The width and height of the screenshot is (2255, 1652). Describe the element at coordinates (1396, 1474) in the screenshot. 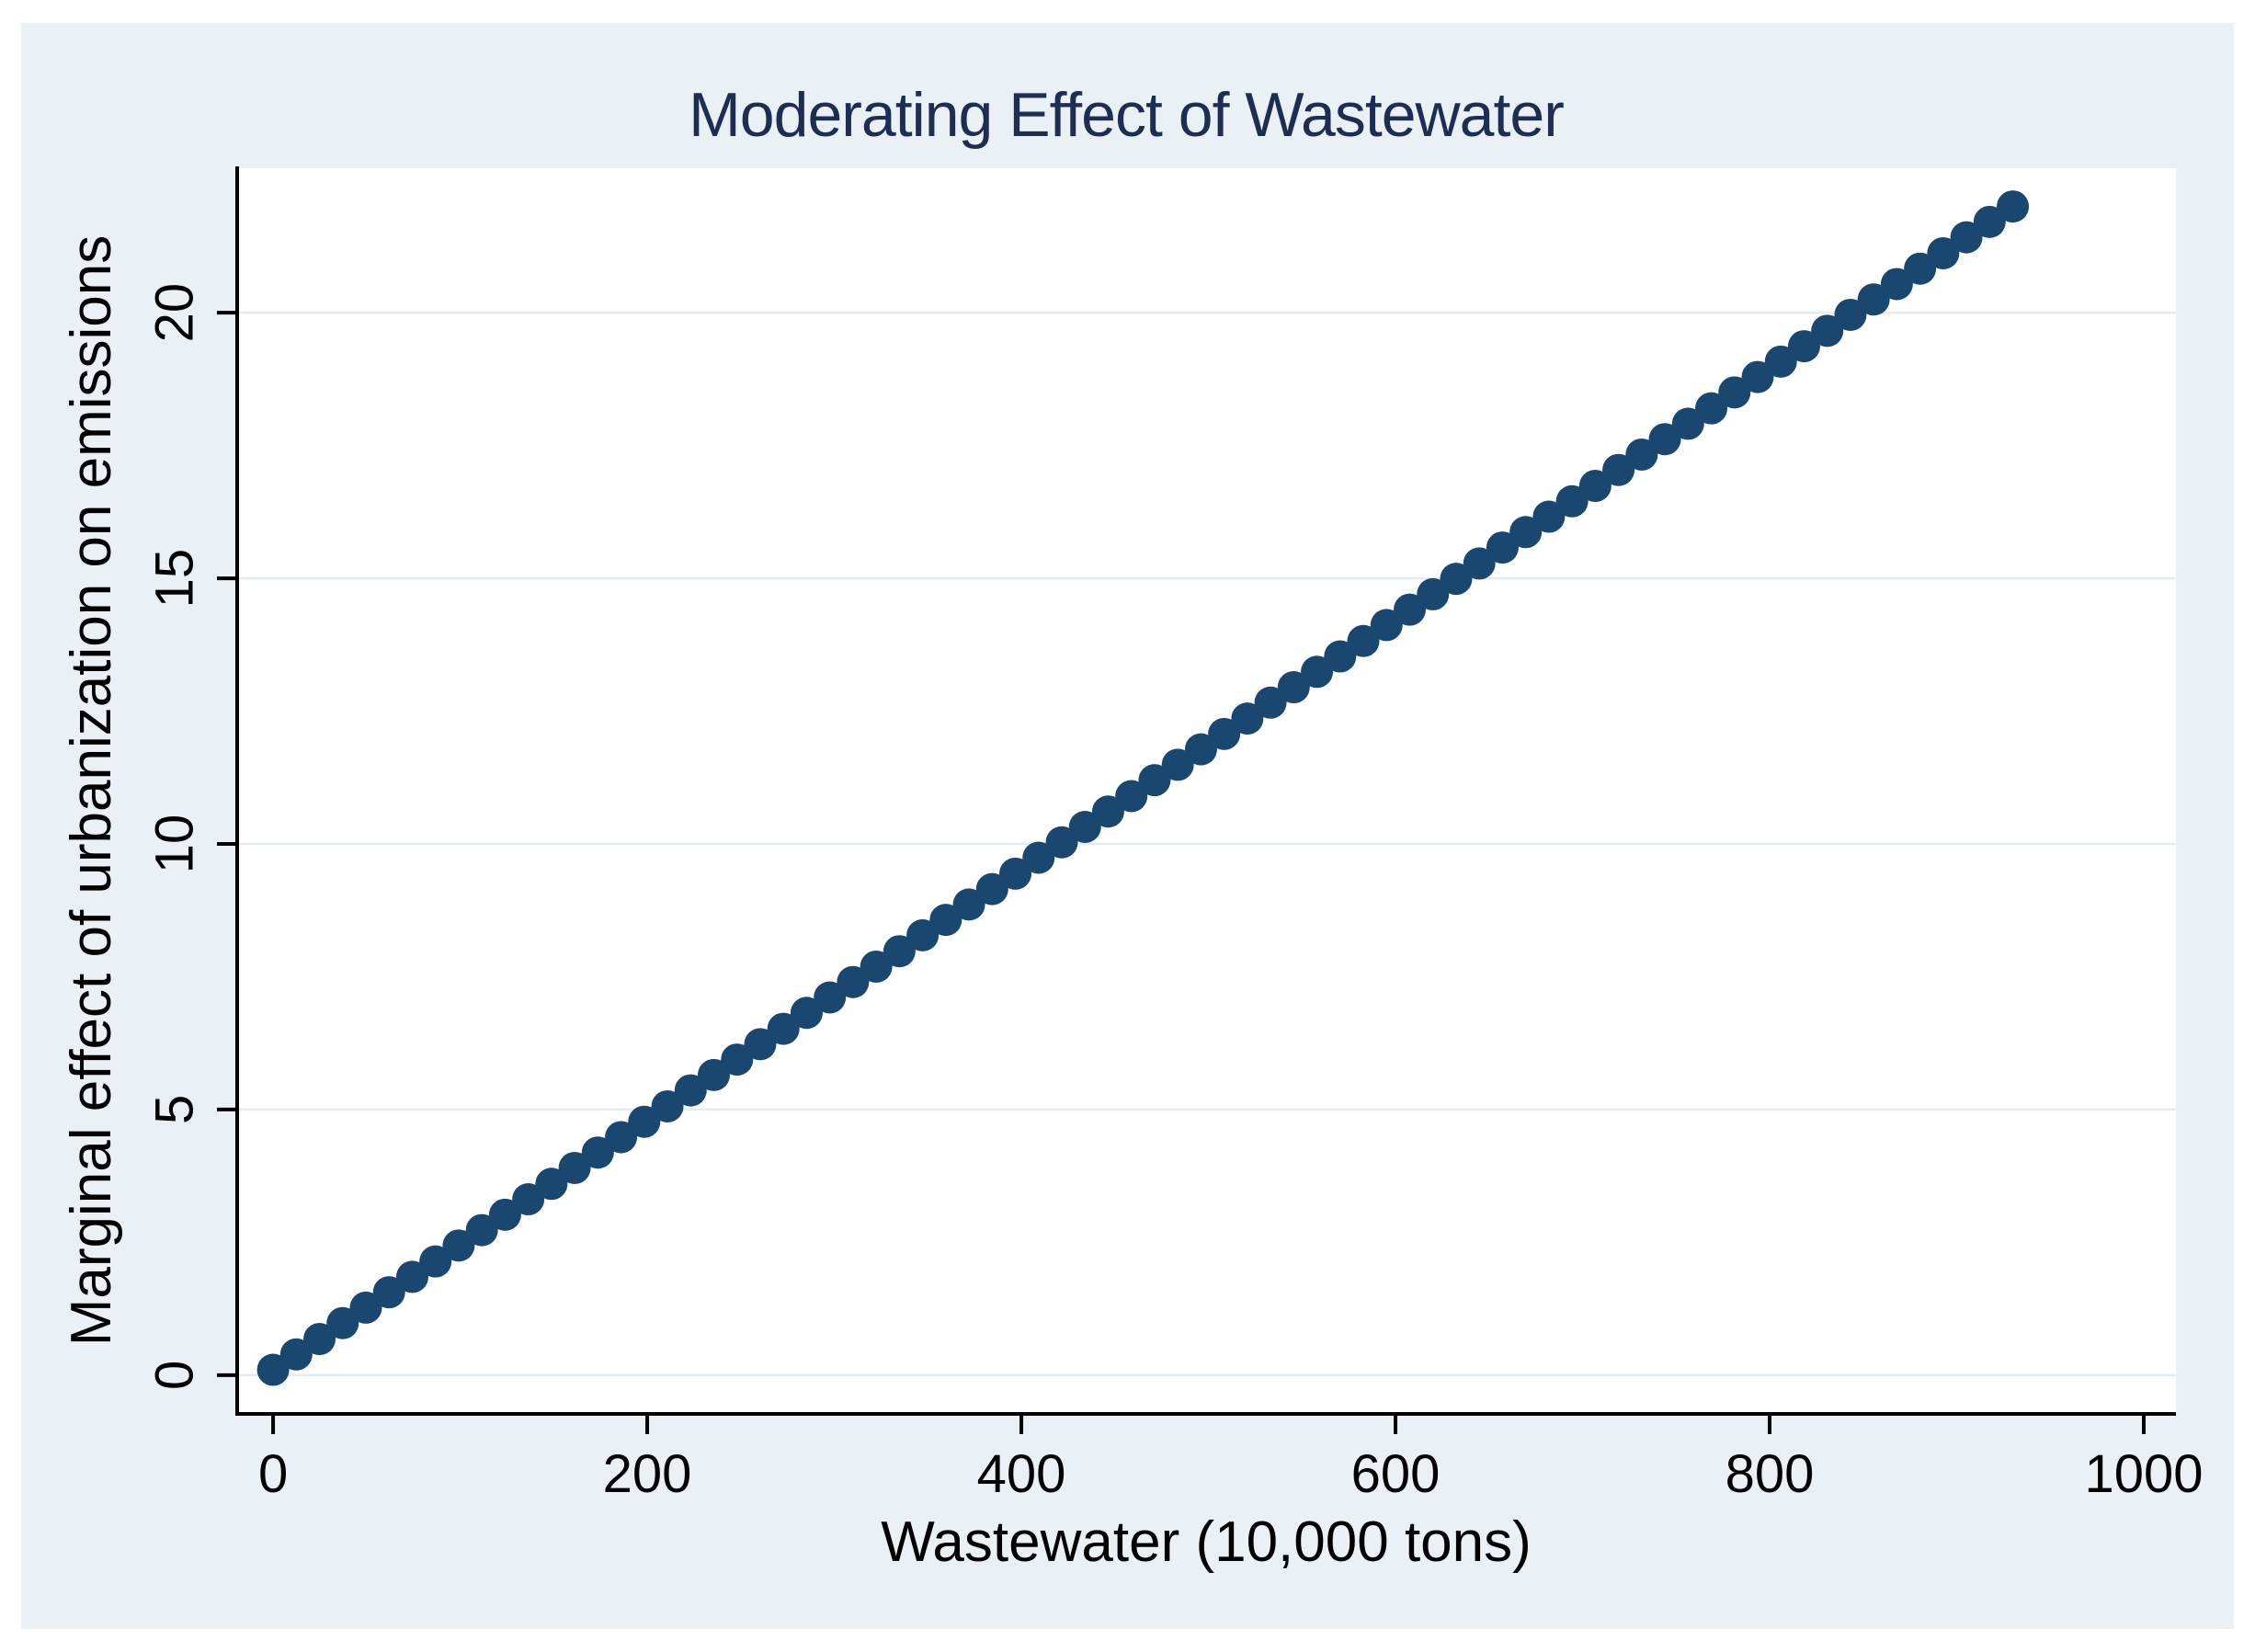

I see `x-tick-label-600: 600` at that location.